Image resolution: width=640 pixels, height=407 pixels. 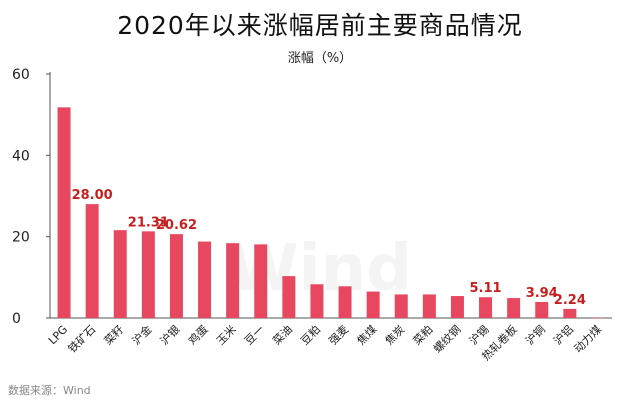 I want to click on x-tick-label: 沪金, so click(x=141, y=334).